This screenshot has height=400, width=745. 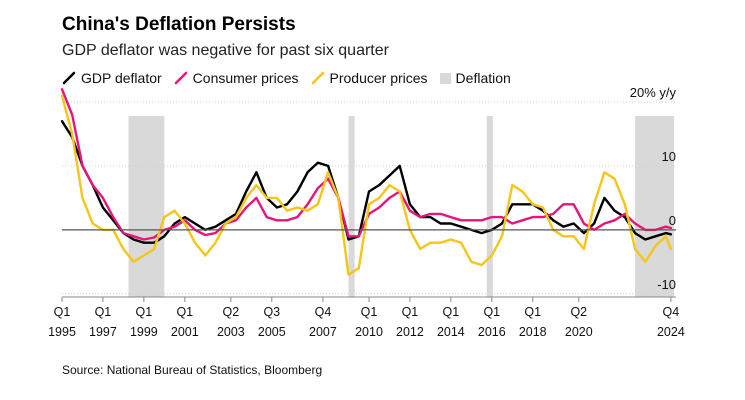 I want to click on x-tick-quarter-0: Q1, so click(x=62, y=312).